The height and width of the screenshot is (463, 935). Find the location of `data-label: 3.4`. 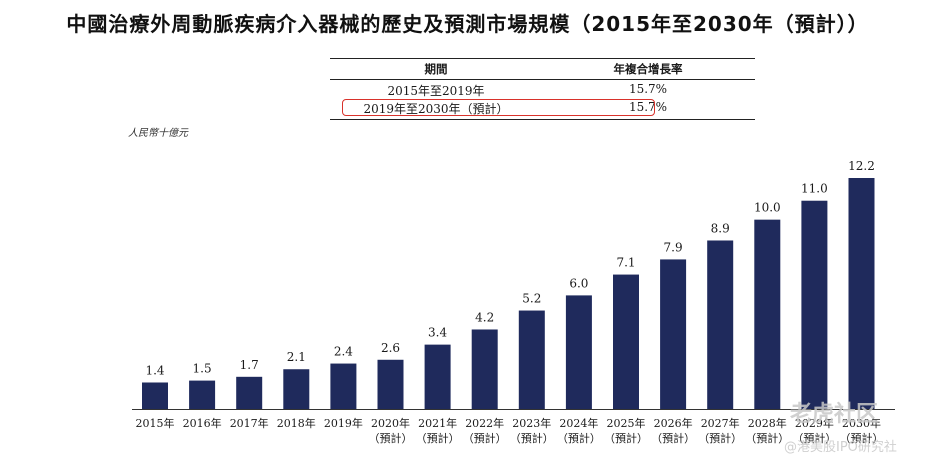

data-label: 3.4 is located at coordinates (437, 333).